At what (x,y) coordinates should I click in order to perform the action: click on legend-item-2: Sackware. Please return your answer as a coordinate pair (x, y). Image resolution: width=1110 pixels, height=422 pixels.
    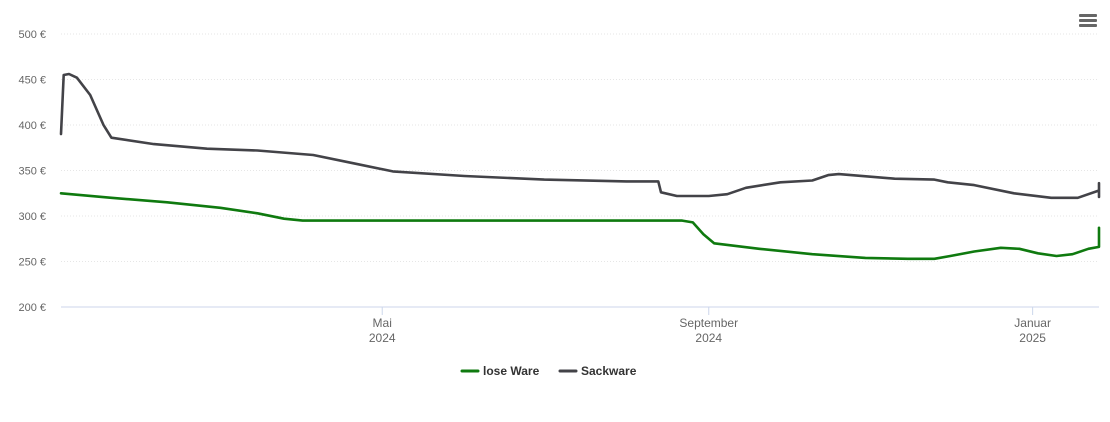
    Looking at the image, I should click on (597, 371).